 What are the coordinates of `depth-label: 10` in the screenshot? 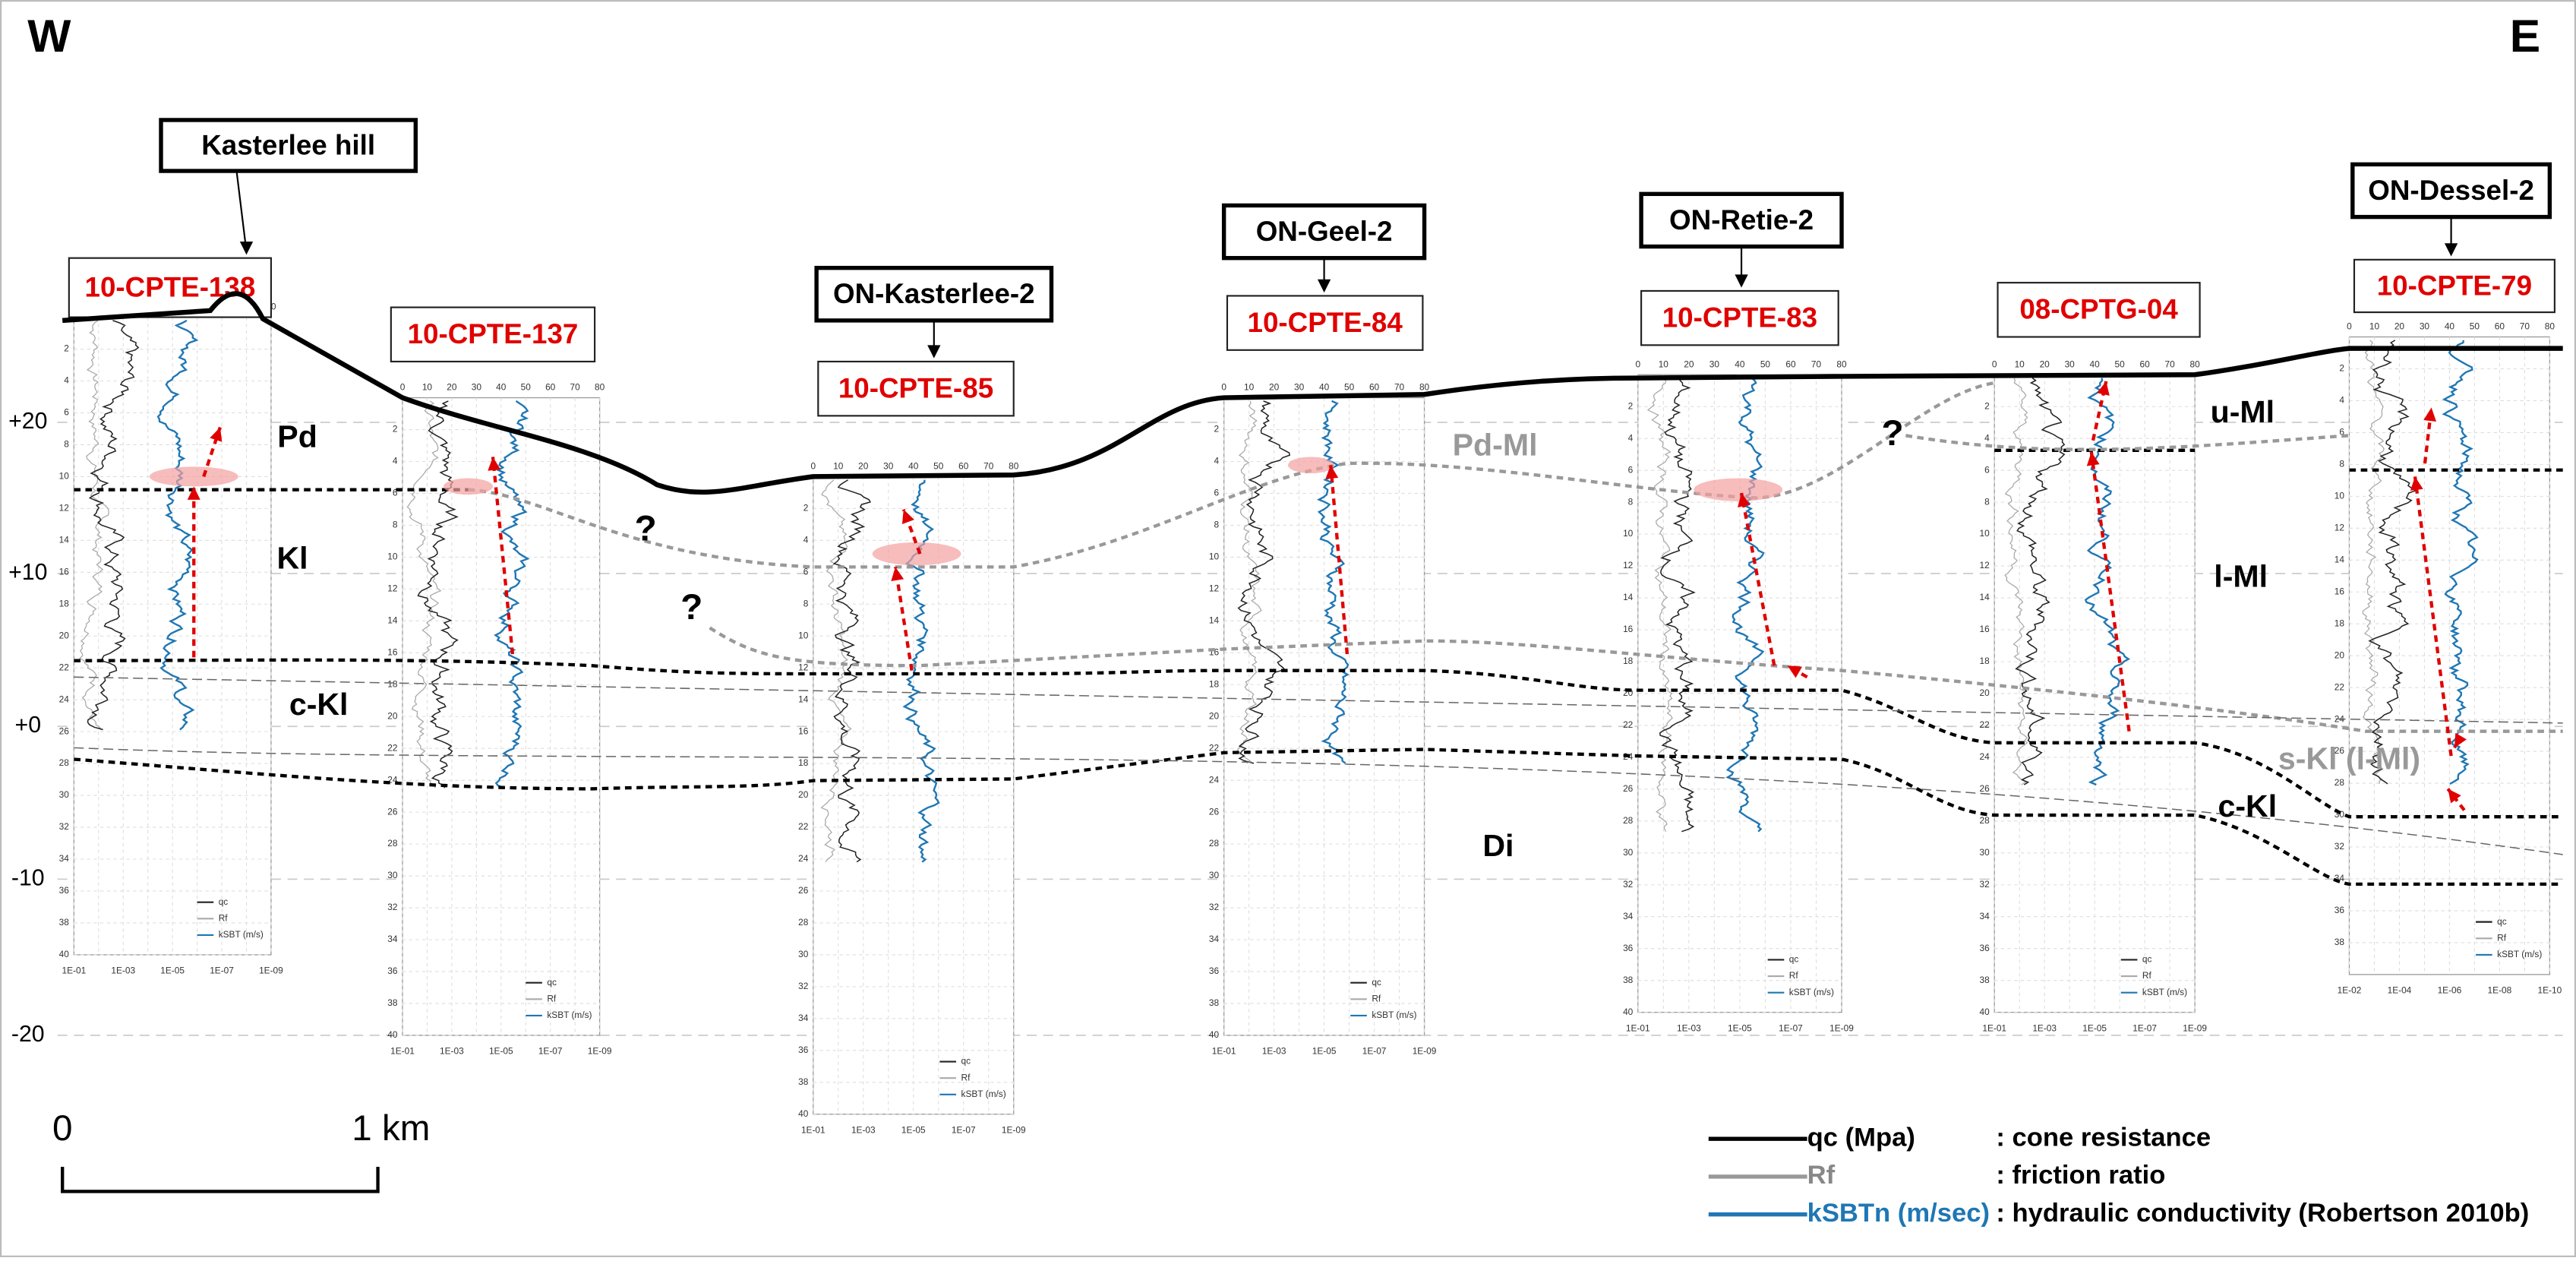 It's located at (1985, 533).